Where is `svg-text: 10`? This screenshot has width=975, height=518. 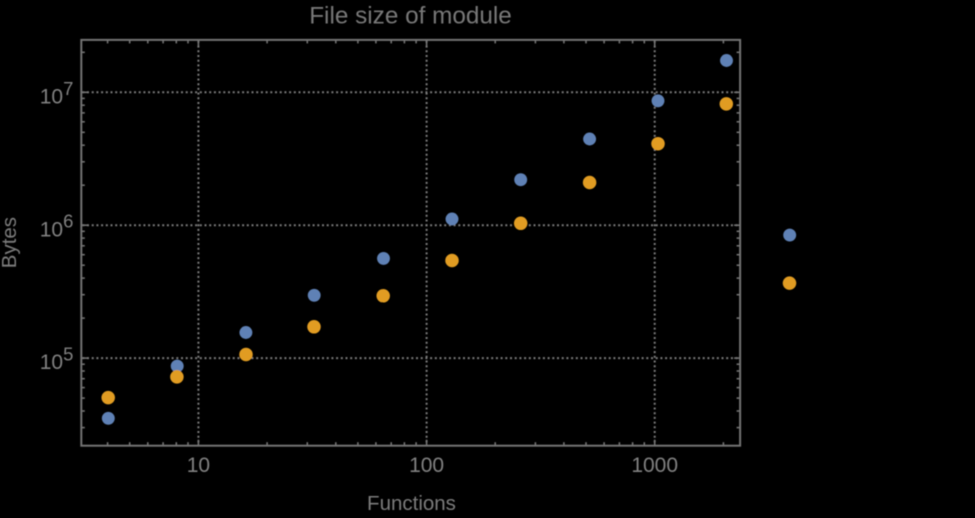
svg-text: 10 is located at coordinates (198, 465).